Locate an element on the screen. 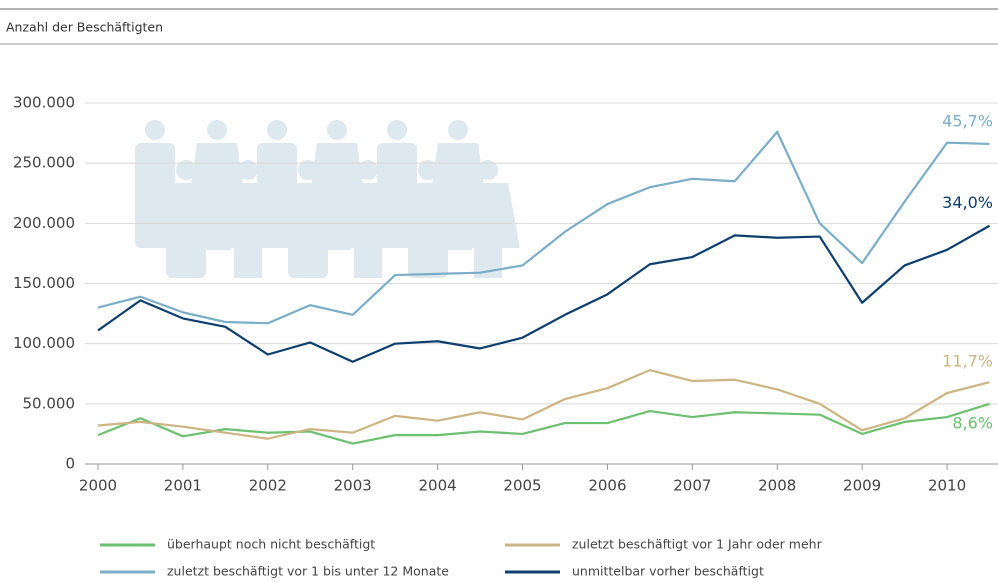  annotation: 34,0% is located at coordinates (967, 202).